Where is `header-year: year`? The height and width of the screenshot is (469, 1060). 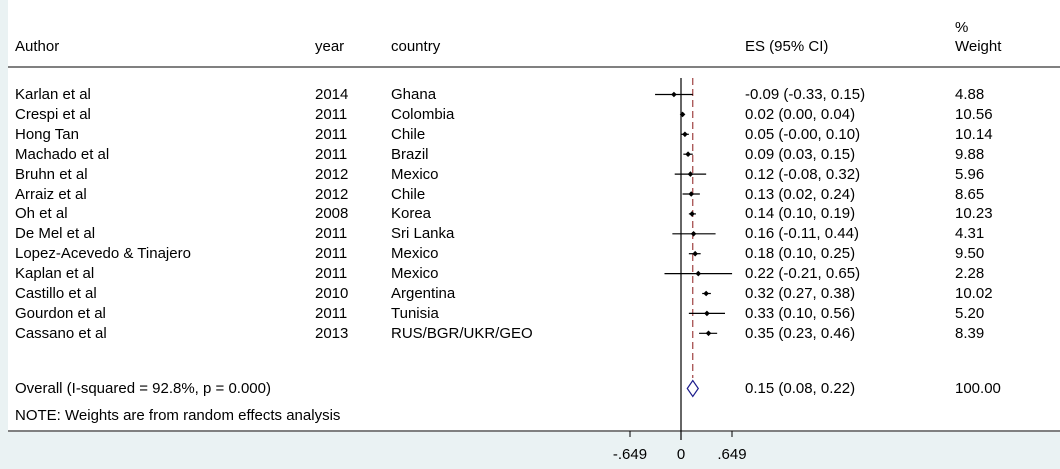
header-year: year is located at coordinates (330, 46).